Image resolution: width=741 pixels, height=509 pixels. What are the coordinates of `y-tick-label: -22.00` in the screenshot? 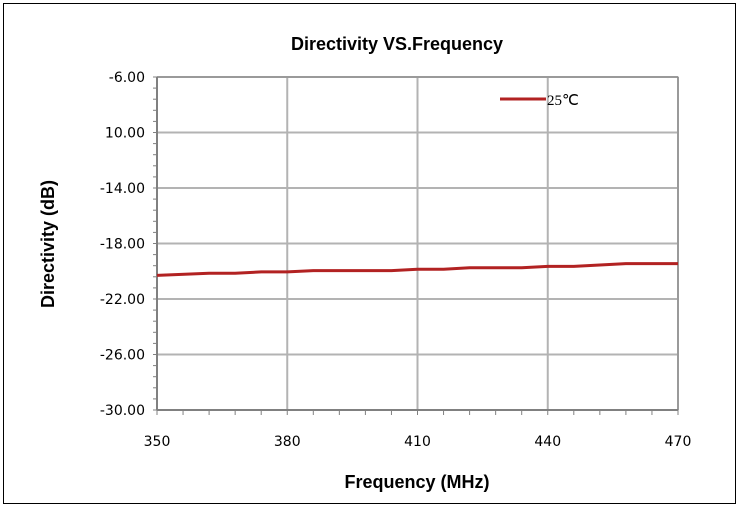 It's located at (122, 300).